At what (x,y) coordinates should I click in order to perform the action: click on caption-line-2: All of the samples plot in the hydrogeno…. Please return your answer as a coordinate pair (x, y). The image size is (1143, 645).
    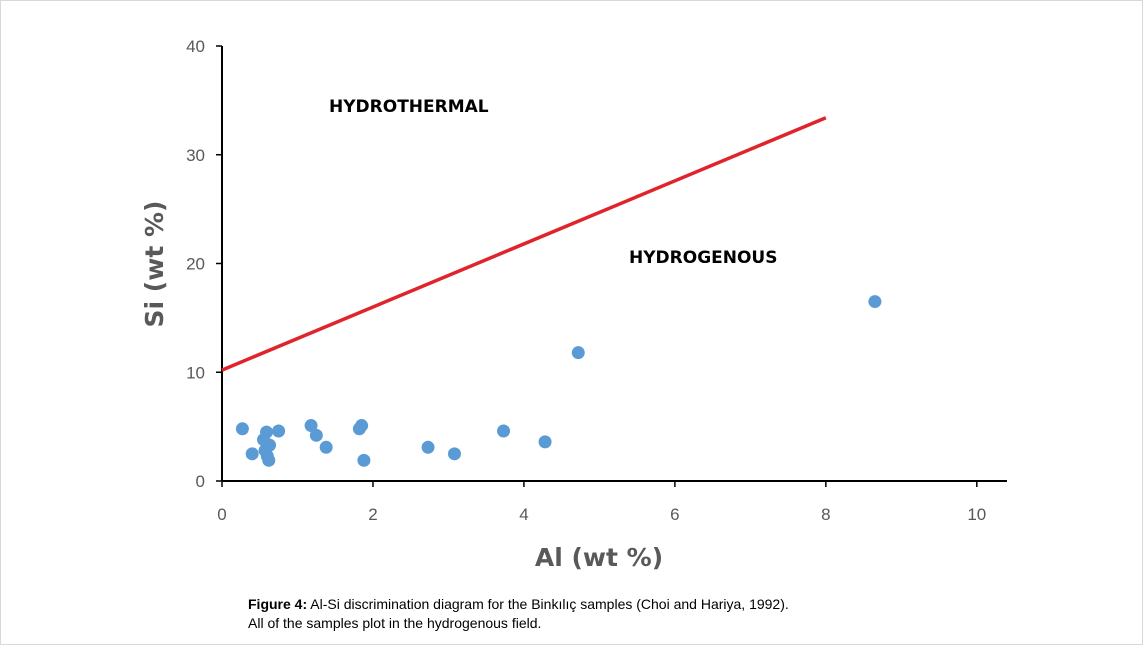
    Looking at the image, I should click on (395, 623).